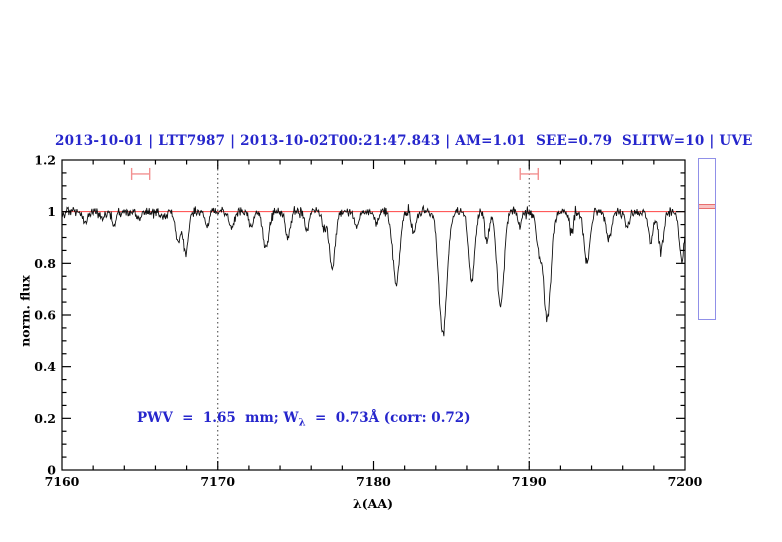  What do you see at coordinates (302, 423) in the screenshot?
I see `lambda-subscript: λ` at bounding box center [302, 423].